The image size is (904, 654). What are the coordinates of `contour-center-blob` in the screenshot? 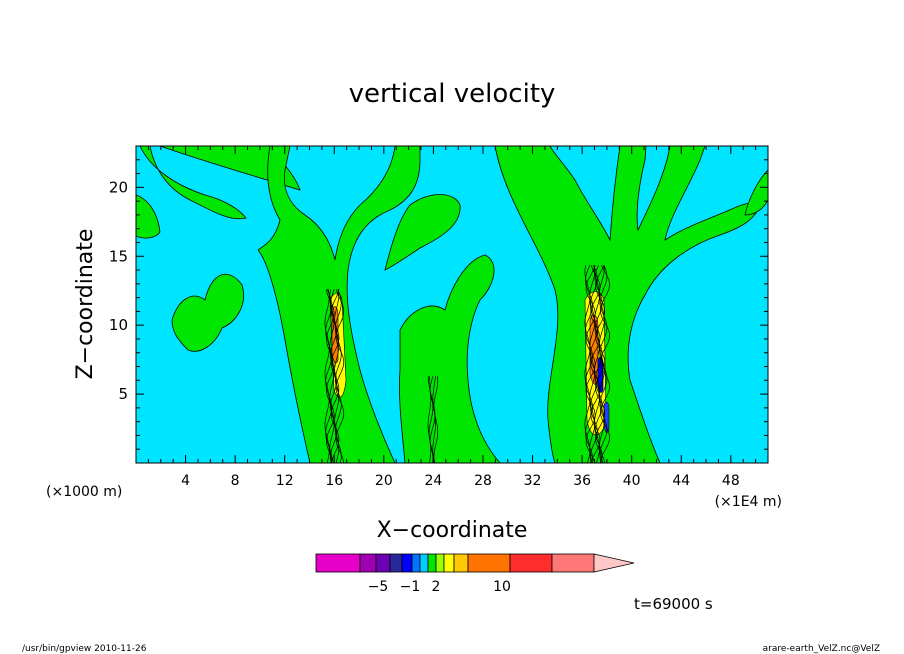 It's located at (450, 358).